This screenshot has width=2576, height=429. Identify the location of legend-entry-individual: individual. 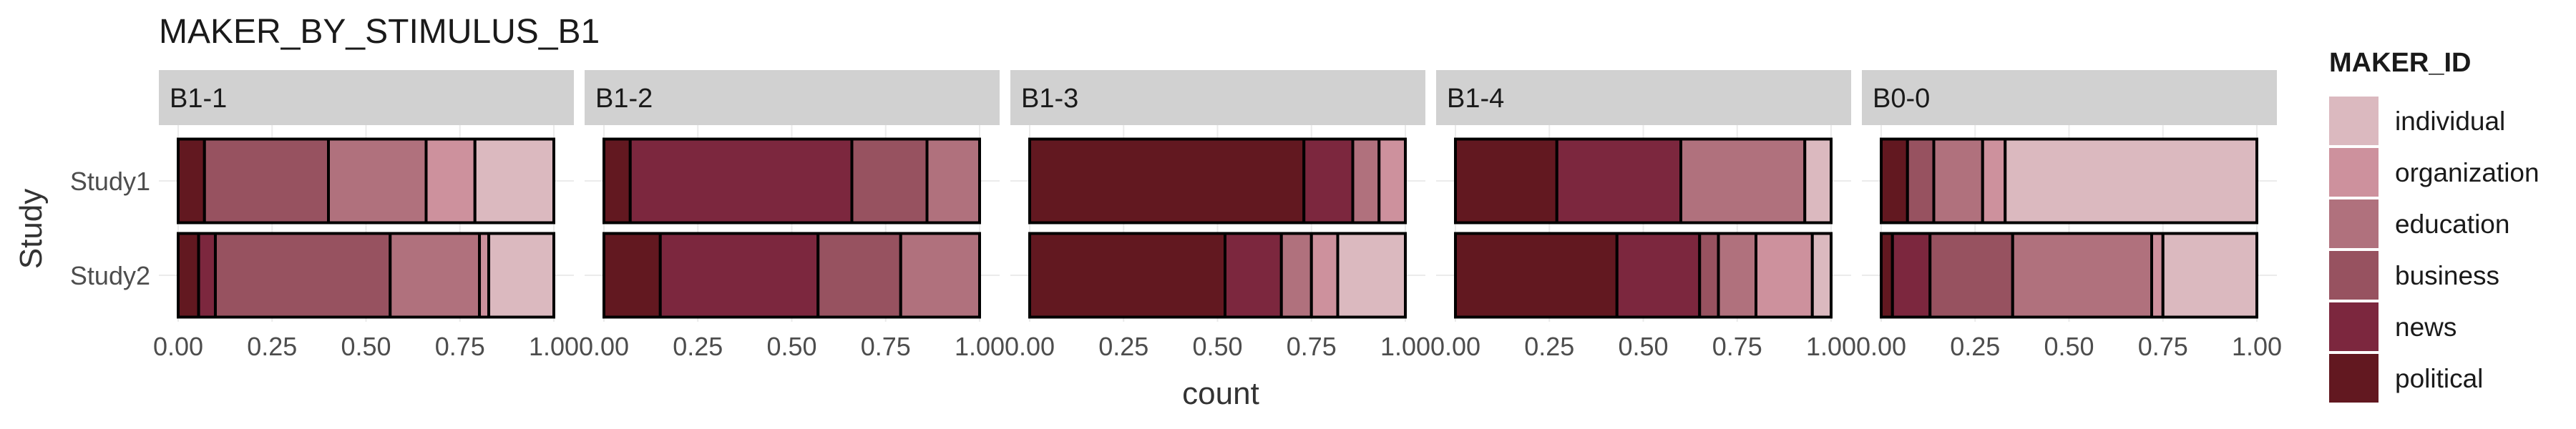
(2417, 121).